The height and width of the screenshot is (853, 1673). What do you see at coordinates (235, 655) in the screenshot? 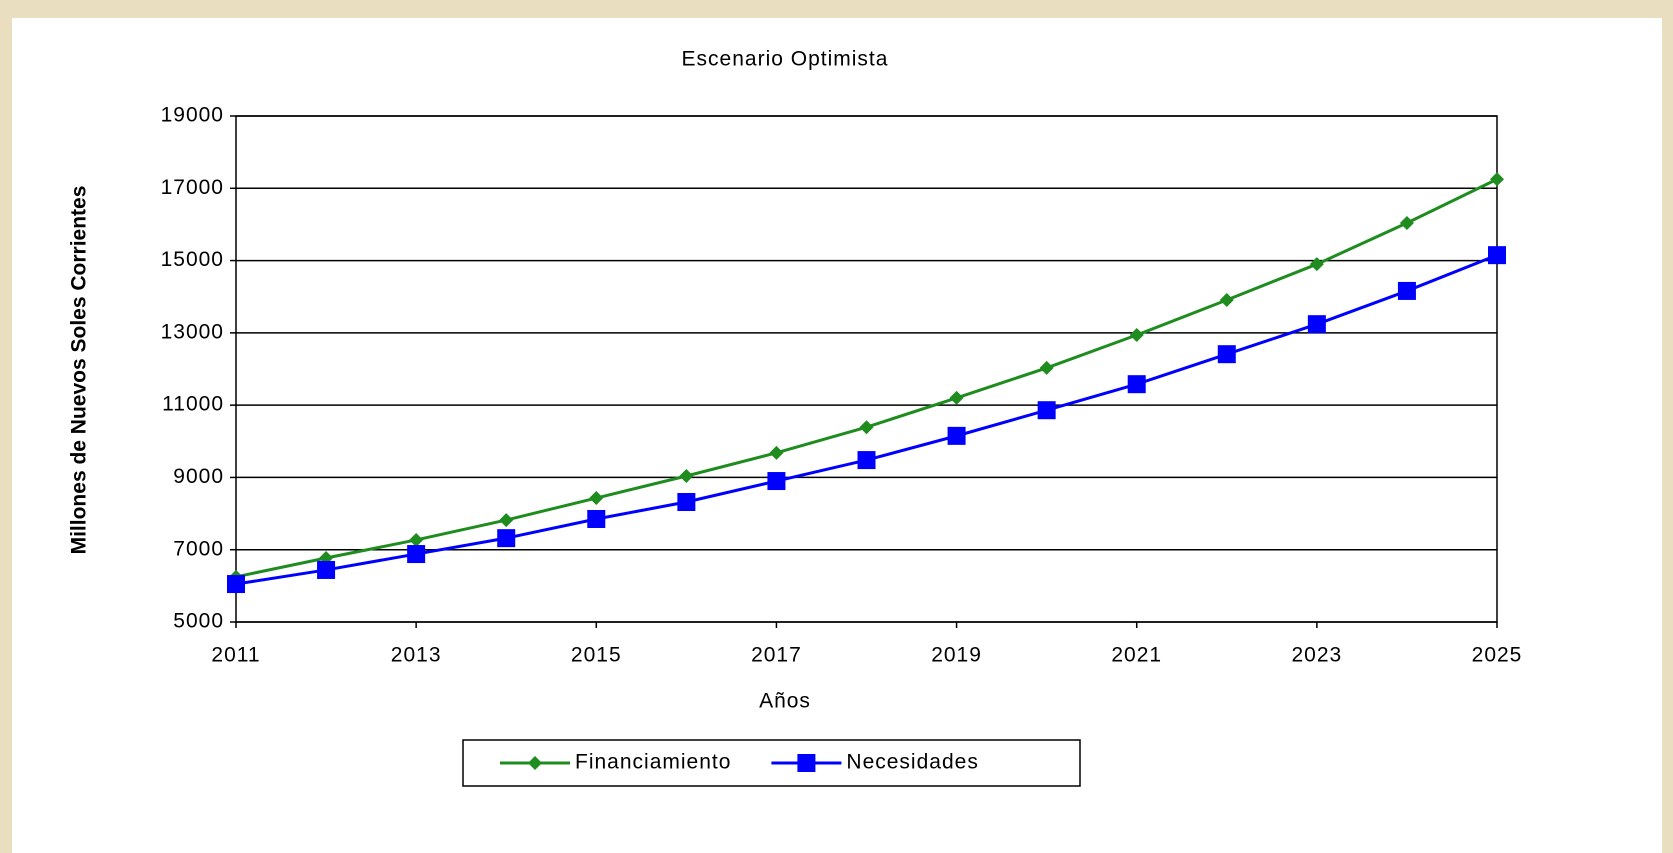
I see `x-tick-label: 2011` at bounding box center [235, 655].